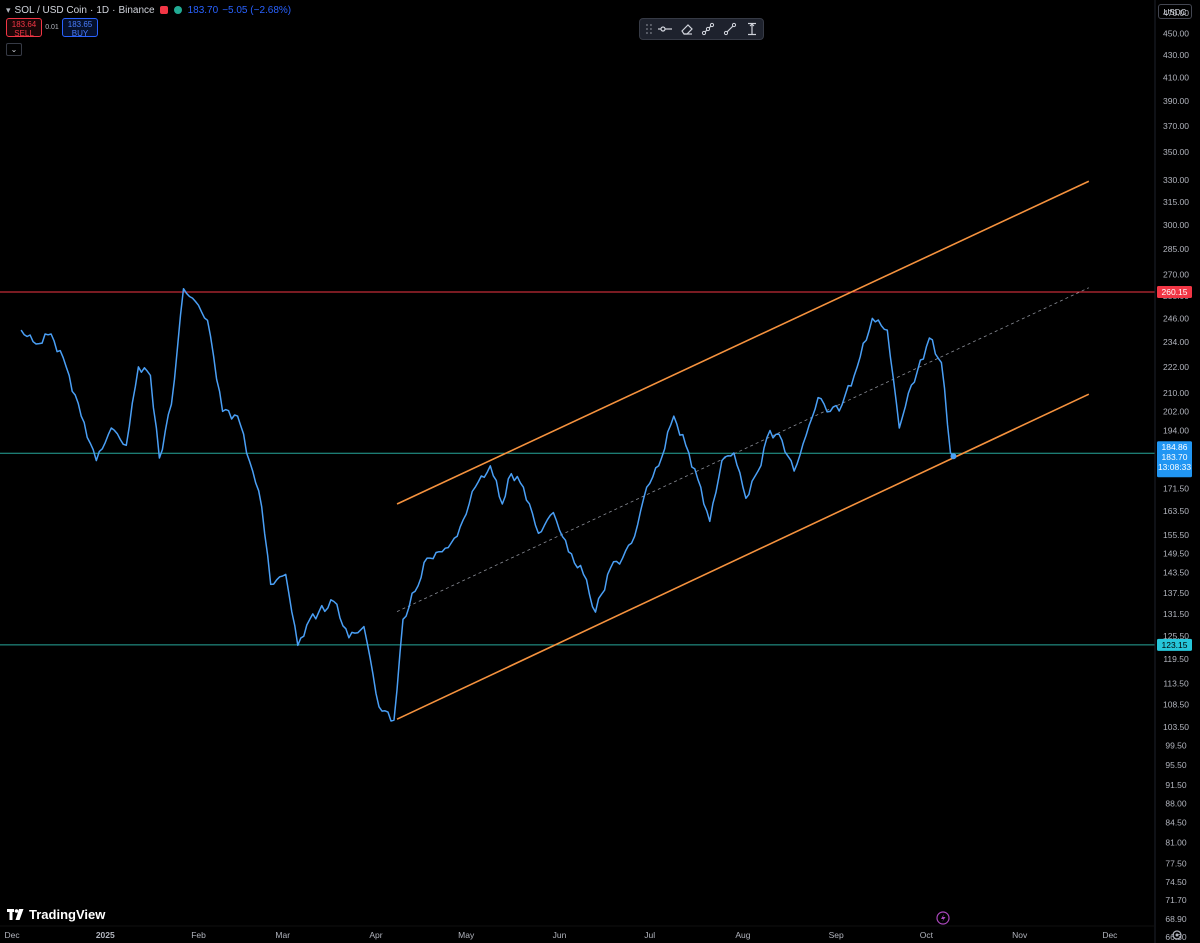 The height and width of the screenshot is (943, 1200). What do you see at coordinates (1176, 659) in the screenshot?
I see `y-tick-label: 119.50` at bounding box center [1176, 659].